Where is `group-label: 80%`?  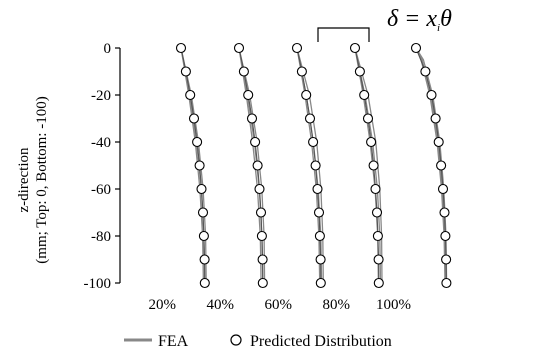 group-label: 80% is located at coordinates (337, 305).